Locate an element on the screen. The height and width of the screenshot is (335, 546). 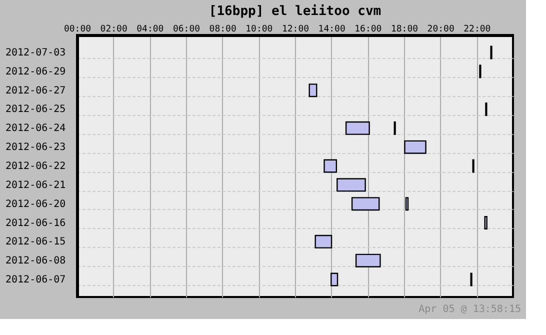
x-tick-label: 04:00 is located at coordinates (150, 29).